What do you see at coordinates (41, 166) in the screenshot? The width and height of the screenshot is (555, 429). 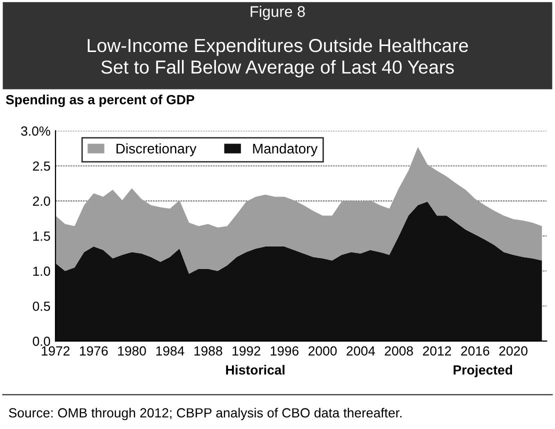 I see `y-tick-label: 2.5` at bounding box center [41, 166].